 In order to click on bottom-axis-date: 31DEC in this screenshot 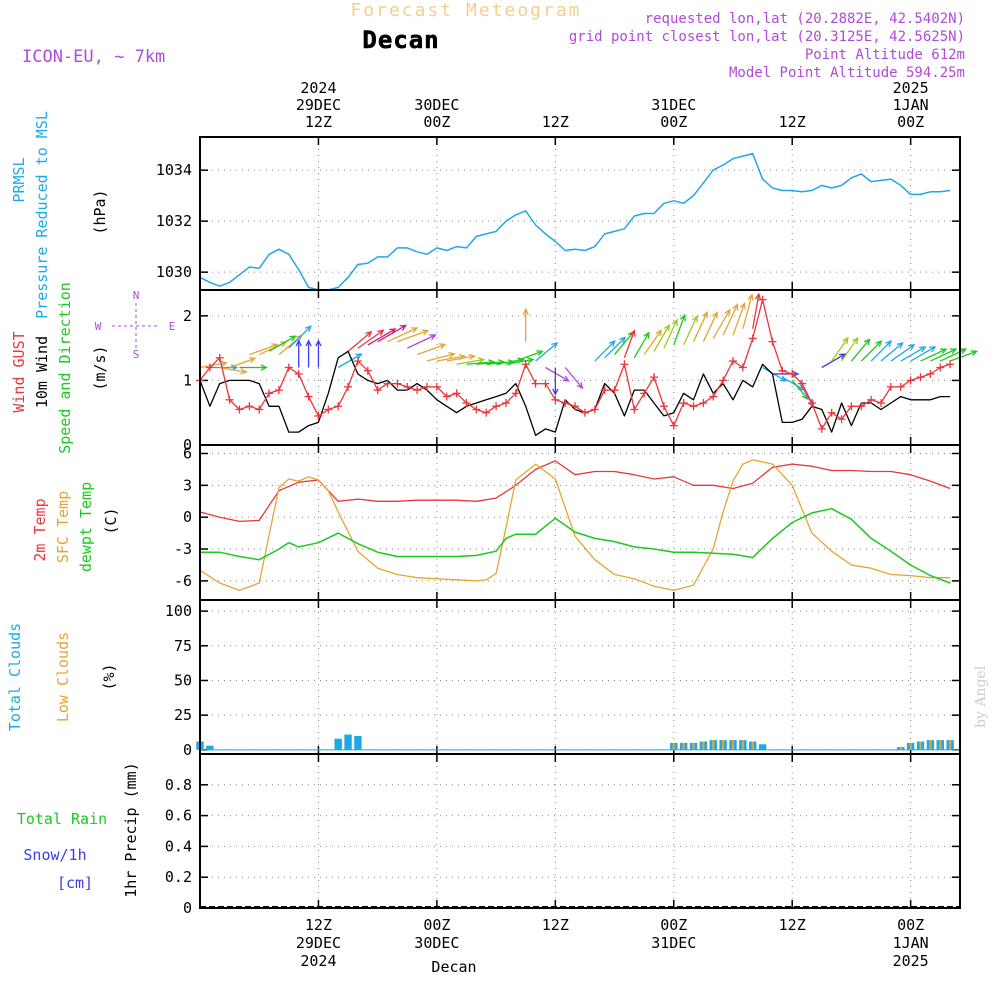, I will do `click(673, 943)`.